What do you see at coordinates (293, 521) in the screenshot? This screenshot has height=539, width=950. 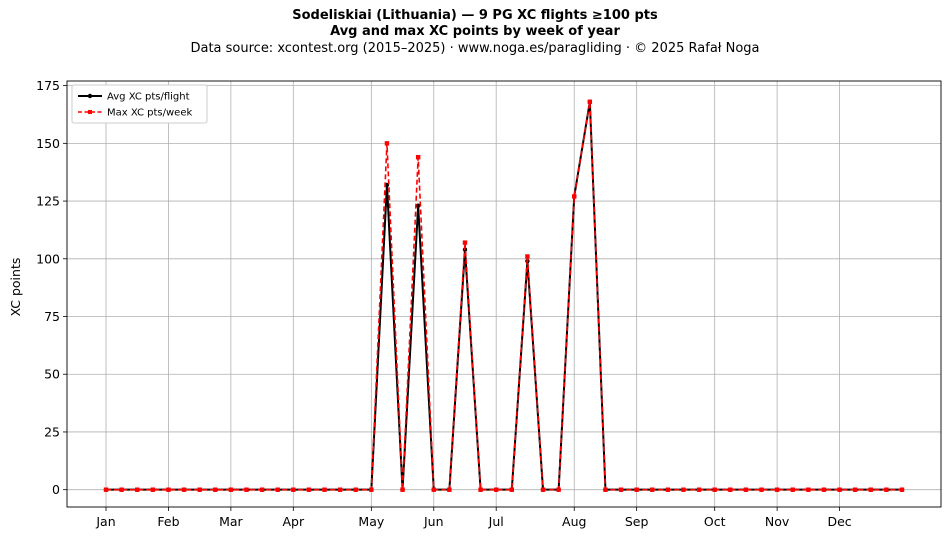 I see `x-tick-label: Apr` at bounding box center [293, 521].